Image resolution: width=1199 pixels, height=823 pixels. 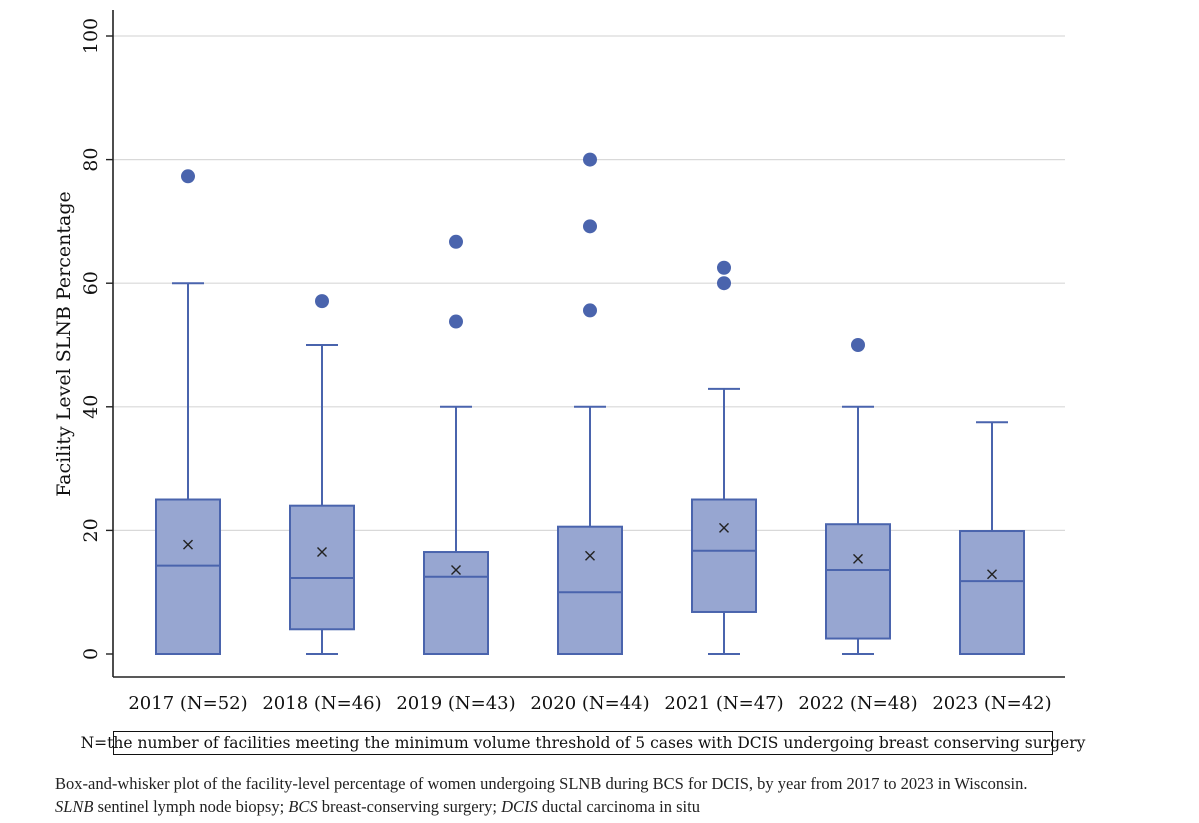 What do you see at coordinates (519, 806) in the screenshot?
I see `abbr-dcis: DCIS` at bounding box center [519, 806].